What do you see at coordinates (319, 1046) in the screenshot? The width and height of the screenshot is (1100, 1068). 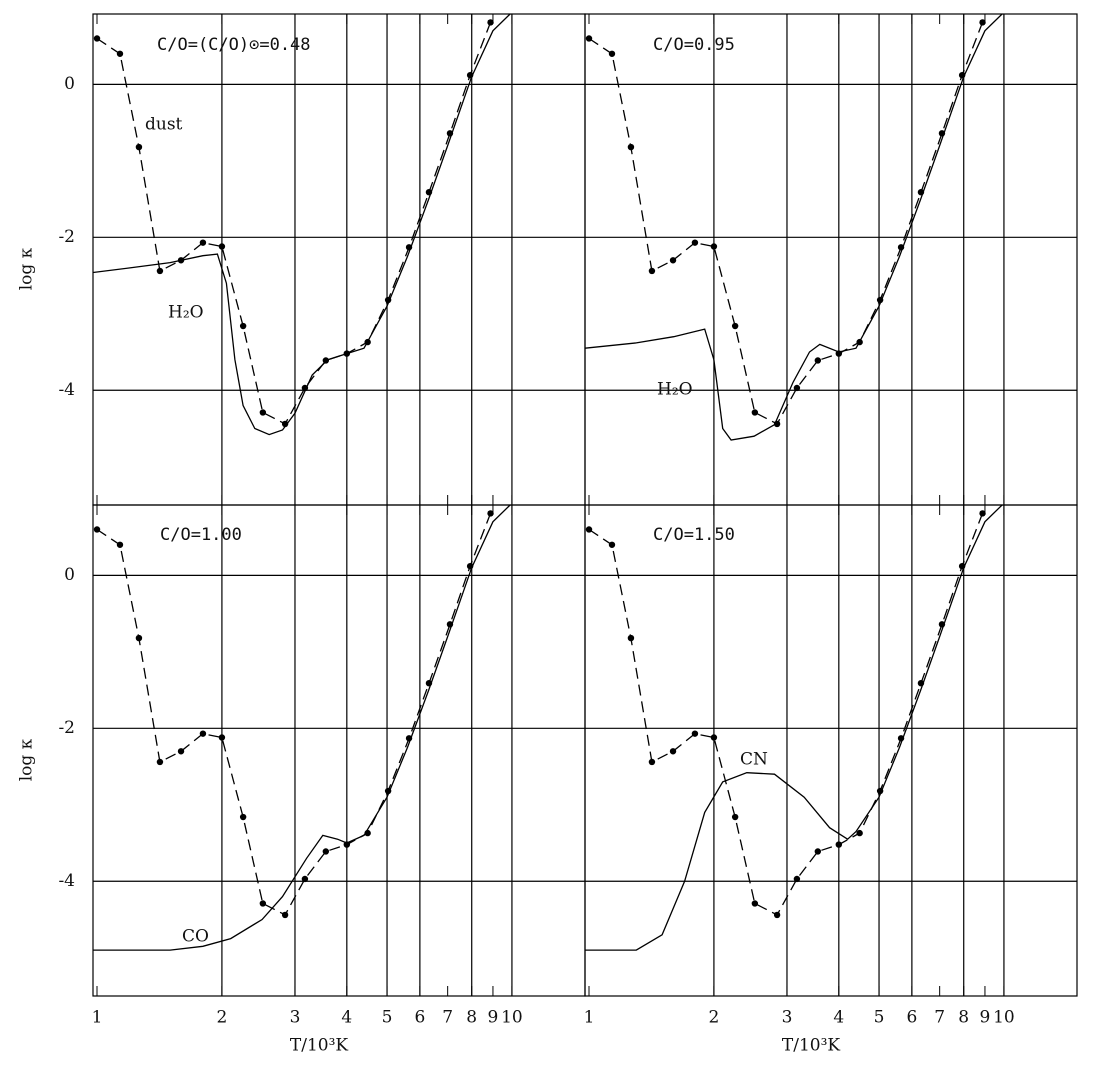 I see `x-axis-label: T/10³K` at bounding box center [319, 1046].